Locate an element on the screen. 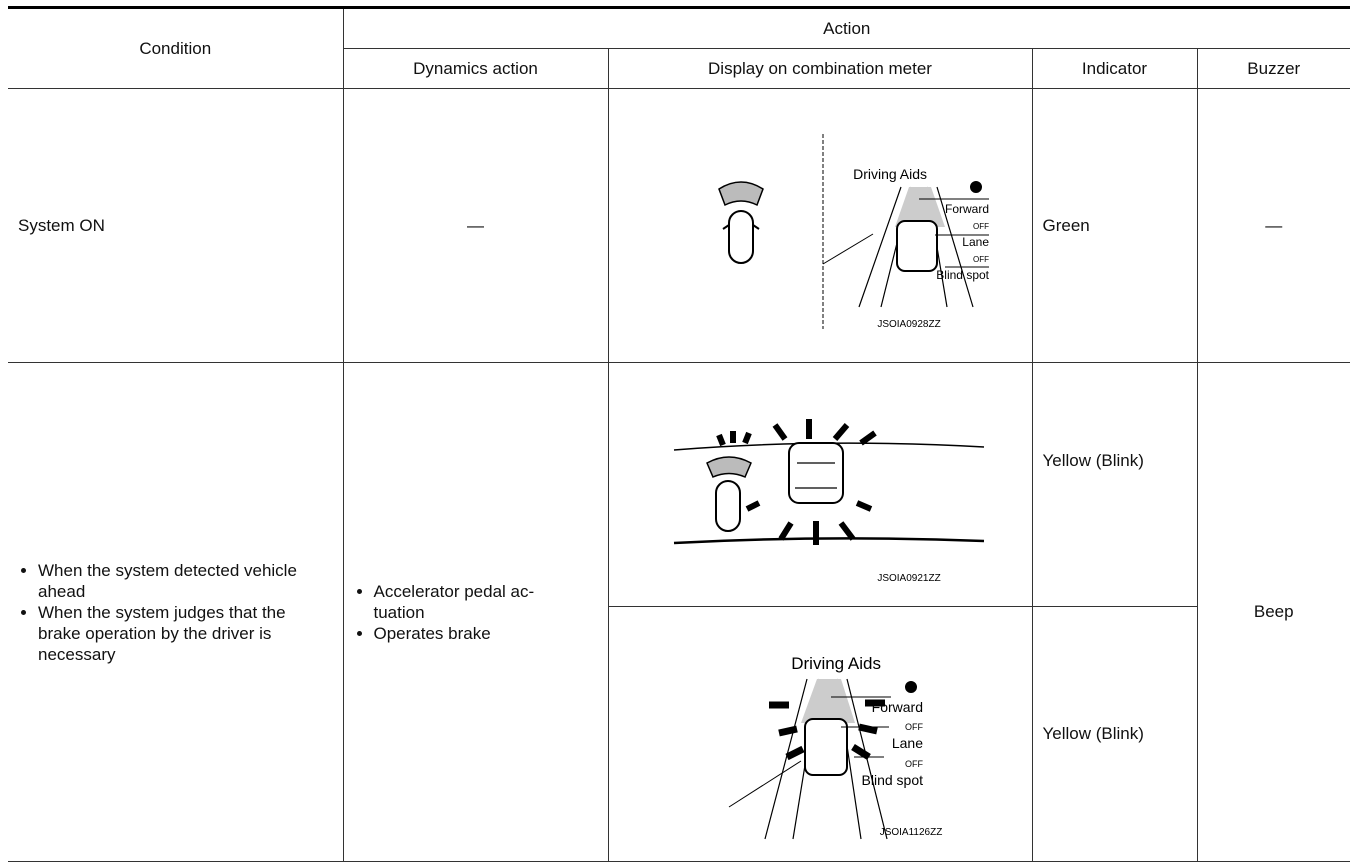  buzzer: Beep is located at coordinates (1273, 612).